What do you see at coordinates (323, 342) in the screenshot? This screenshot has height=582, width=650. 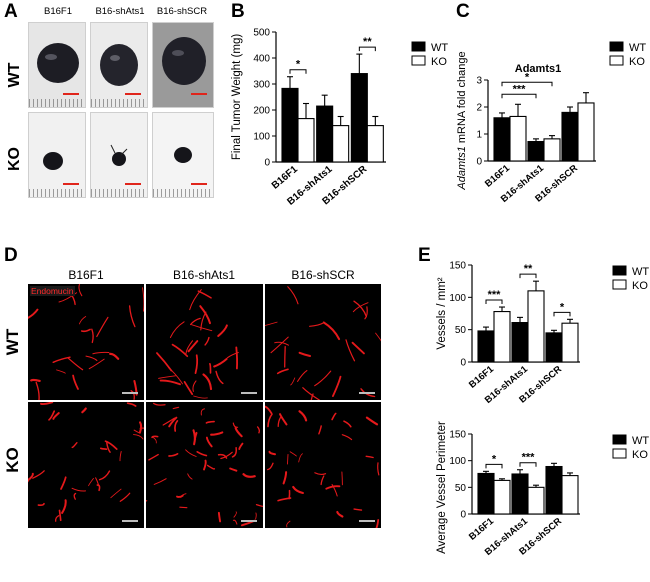 I see `microscopy-wt-b16shscr` at bounding box center [323, 342].